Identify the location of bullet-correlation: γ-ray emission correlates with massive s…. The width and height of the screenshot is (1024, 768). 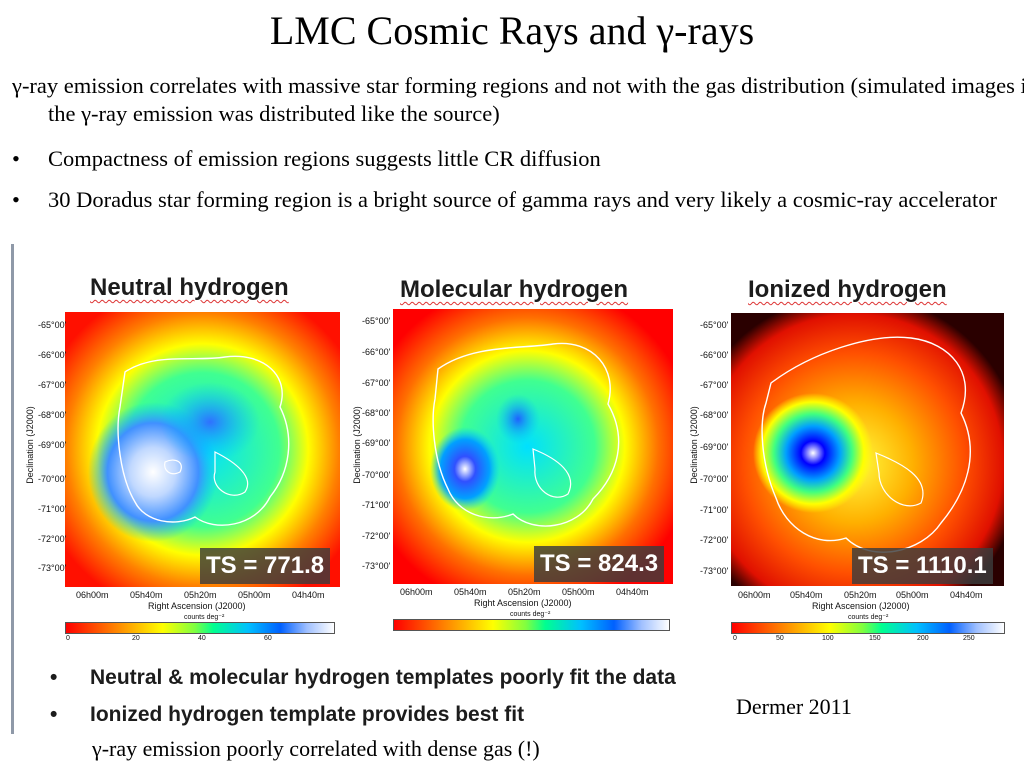
(518, 99).